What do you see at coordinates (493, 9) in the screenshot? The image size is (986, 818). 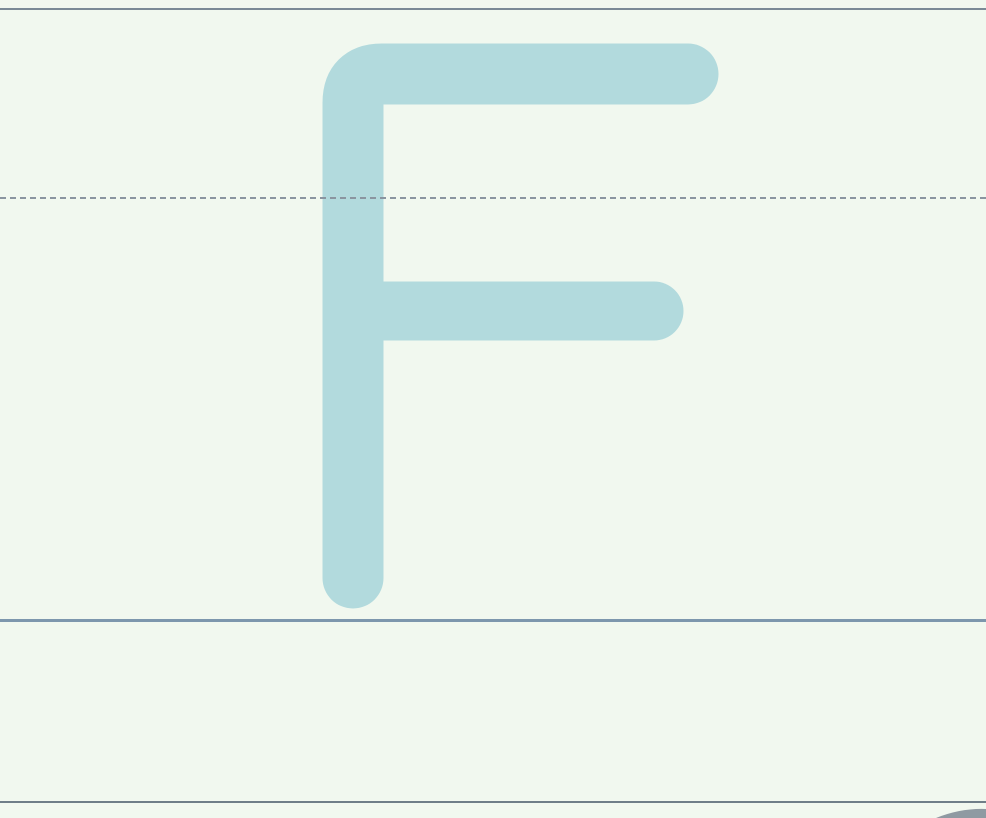 I see `top-guide-line` at bounding box center [493, 9].